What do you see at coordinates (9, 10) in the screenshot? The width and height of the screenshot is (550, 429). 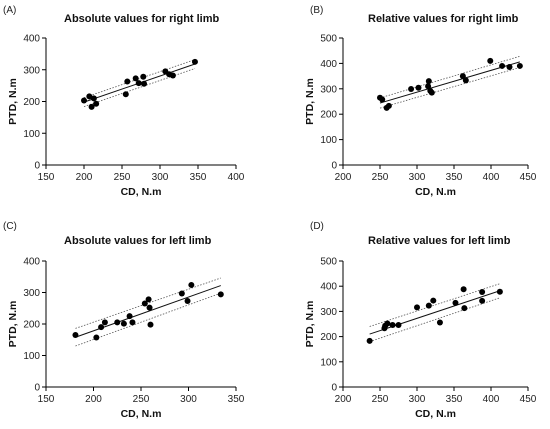 I see `panel-label: (A)` at bounding box center [9, 10].